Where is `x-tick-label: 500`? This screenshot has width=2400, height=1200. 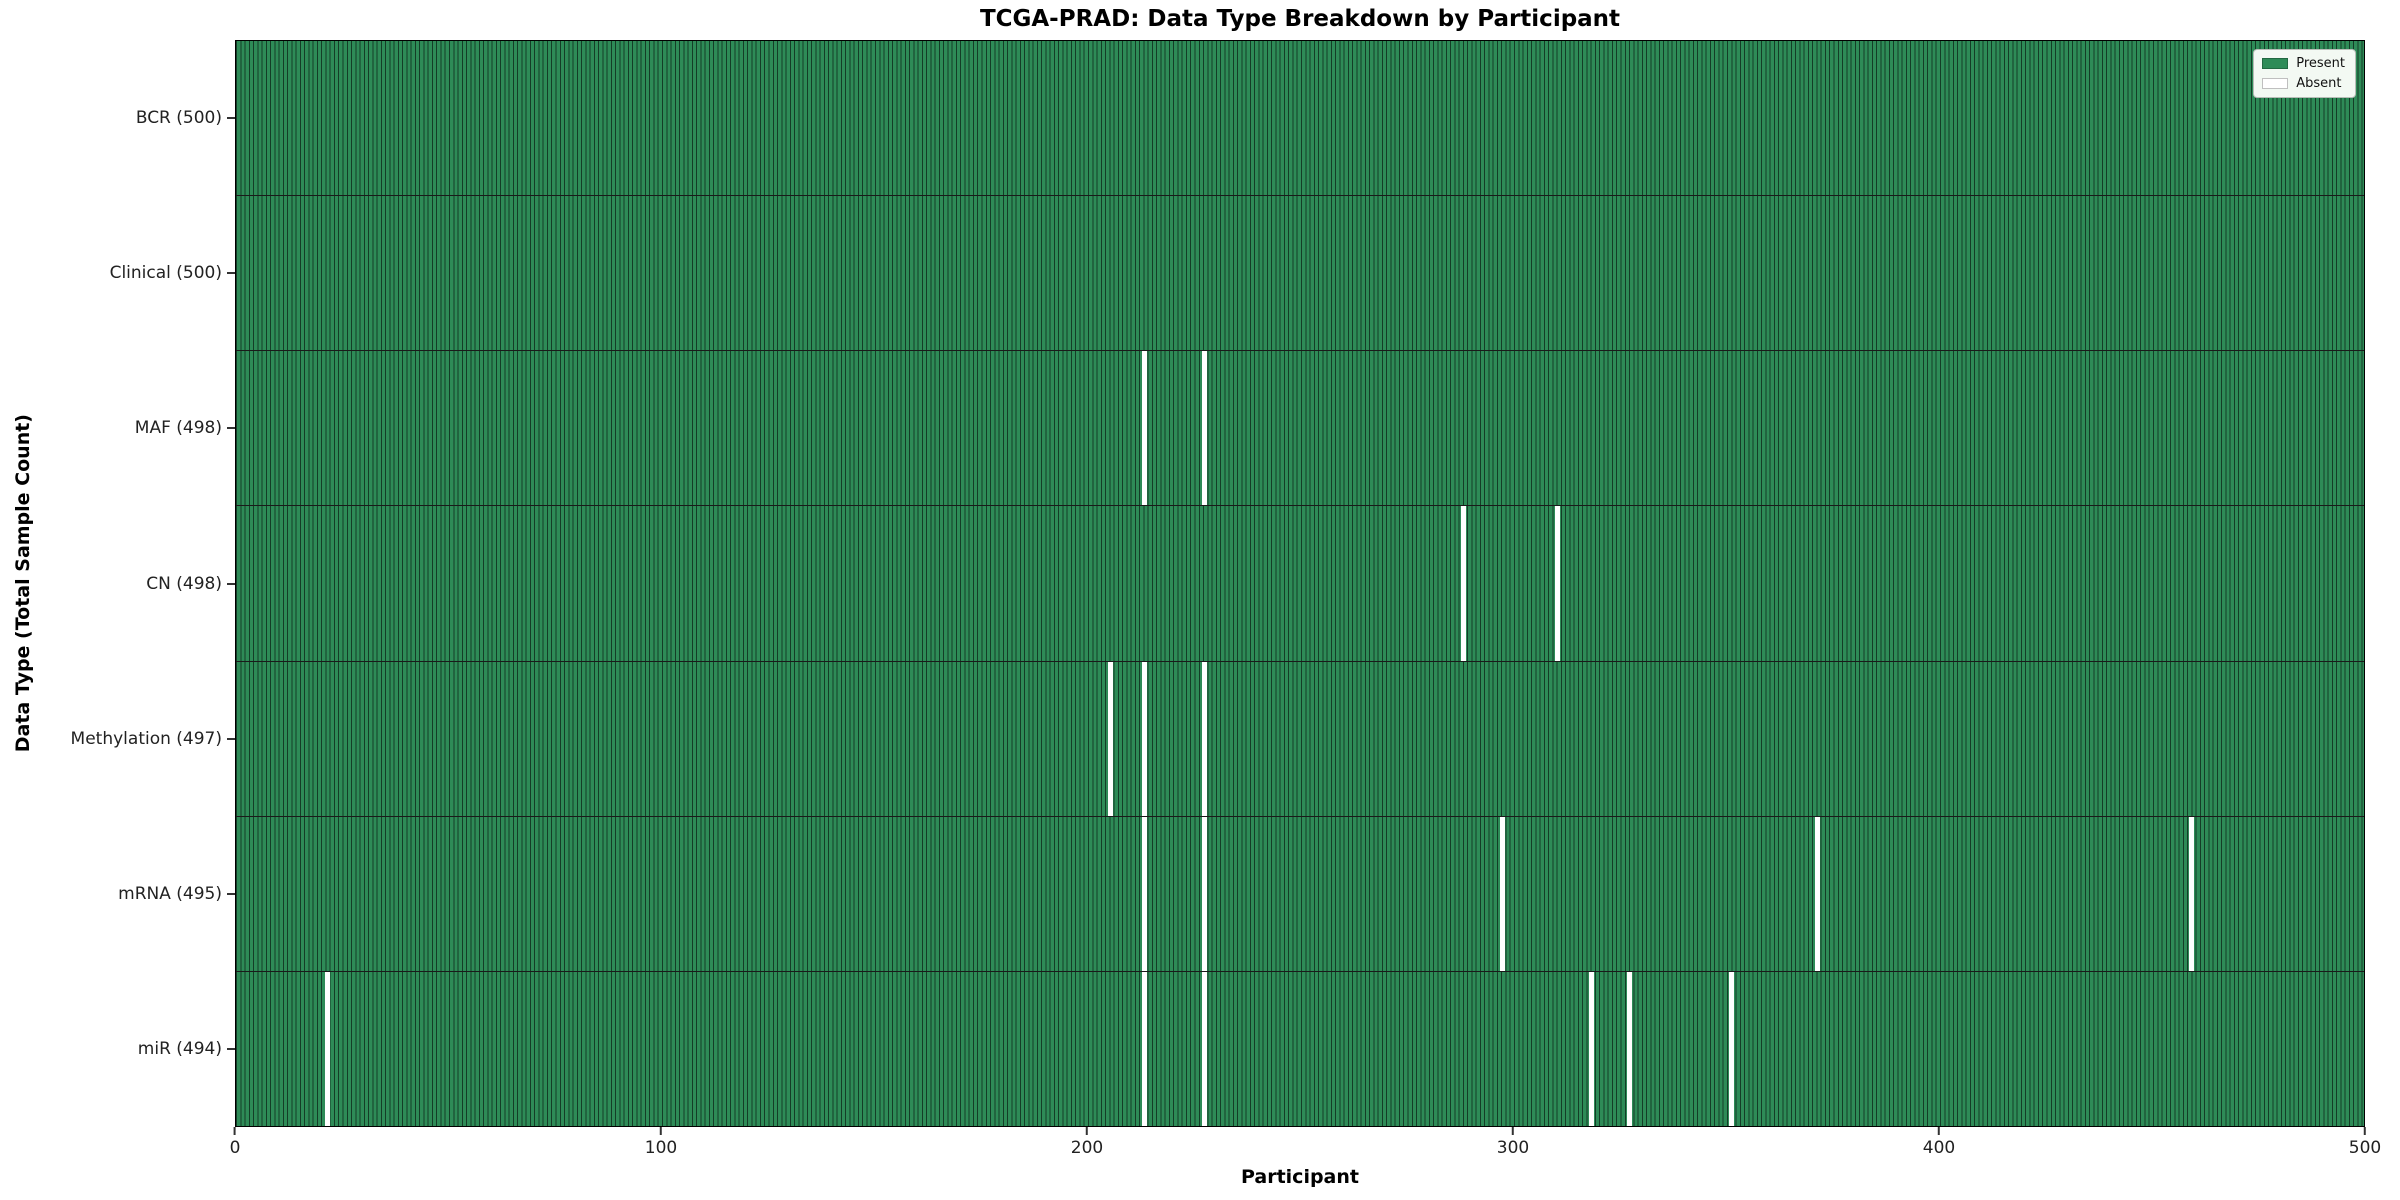
x-tick-label: 500 is located at coordinates (2365, 1148).